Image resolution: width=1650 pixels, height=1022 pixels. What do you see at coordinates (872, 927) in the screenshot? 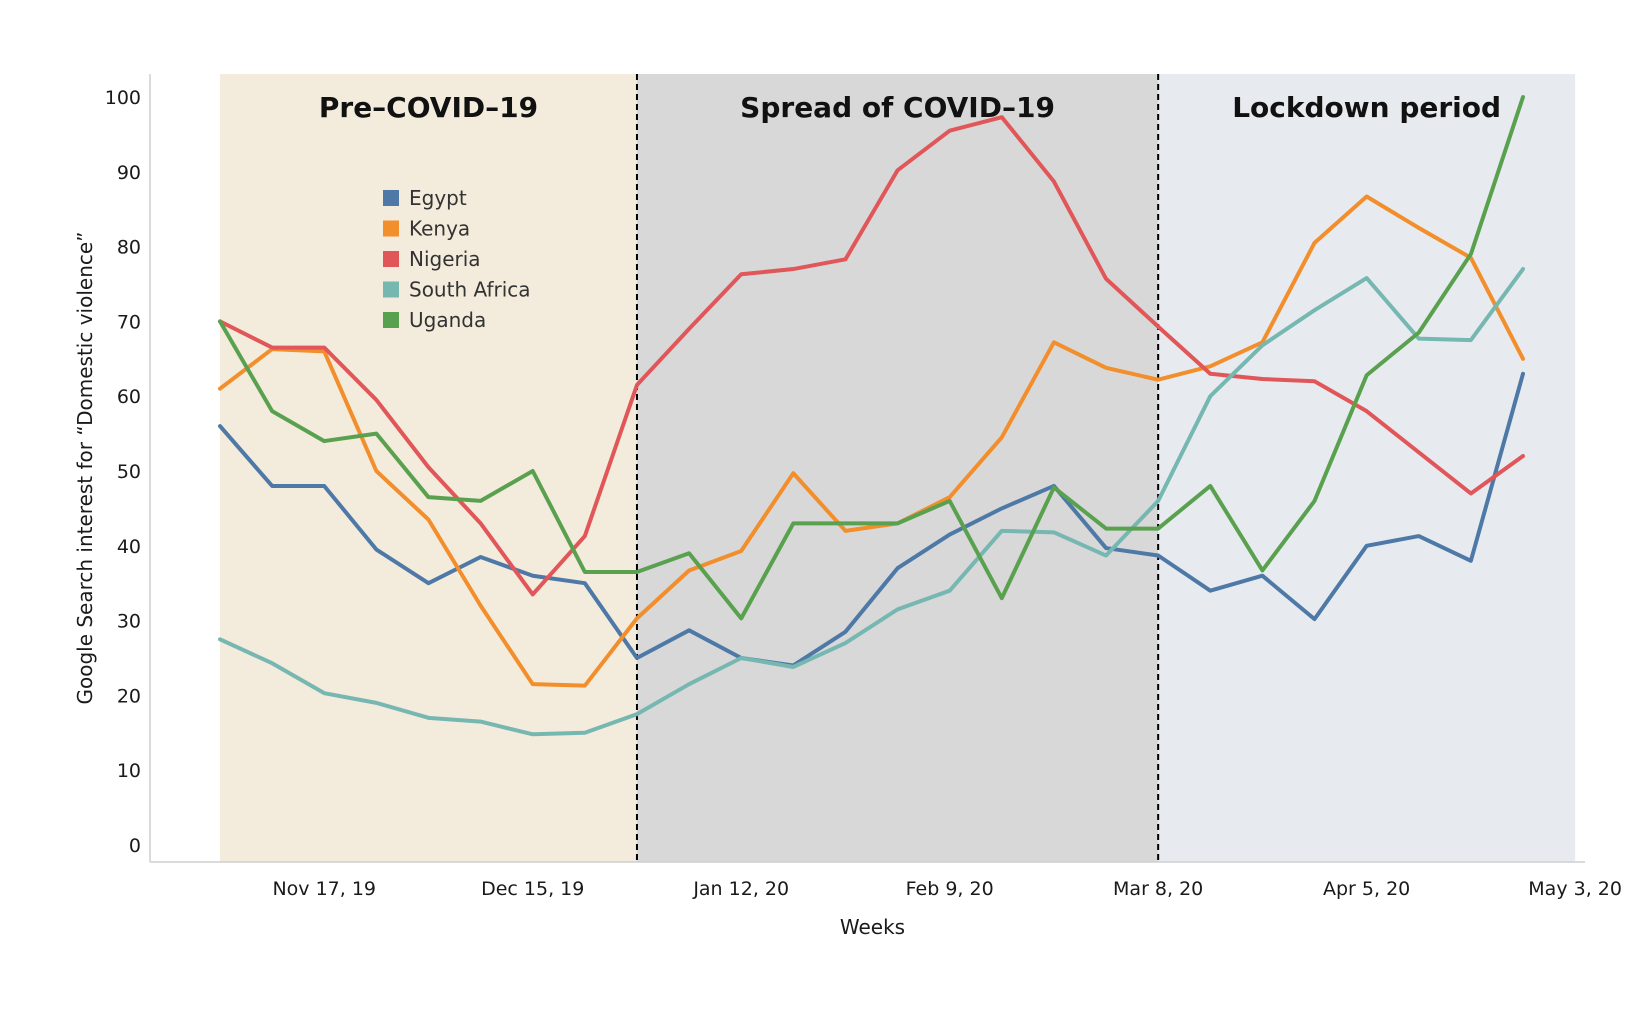
I see `x-axis-title: Weeks` at bounding box center [872, 927].